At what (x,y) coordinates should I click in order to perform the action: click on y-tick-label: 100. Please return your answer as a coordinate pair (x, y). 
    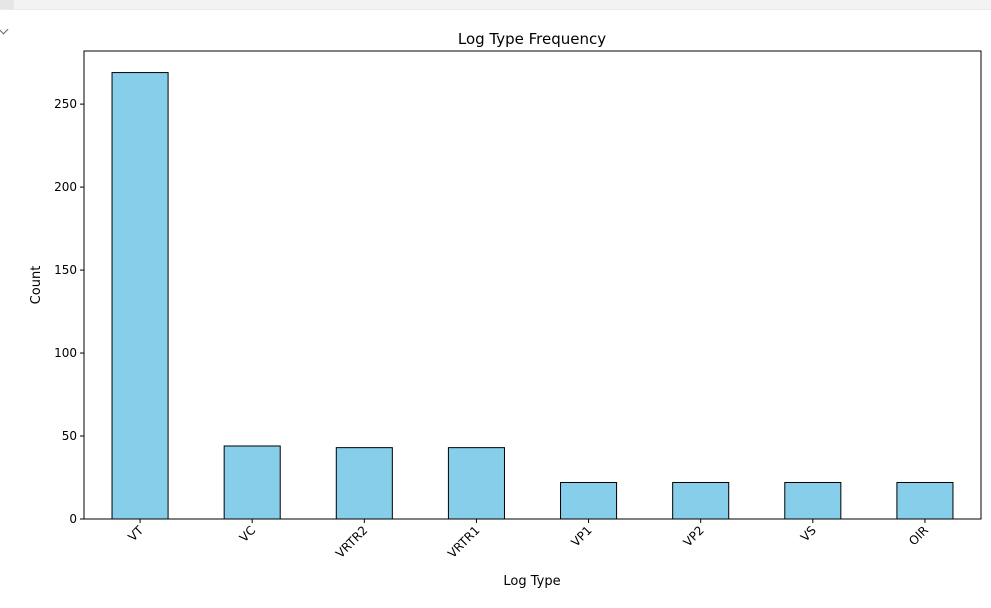
    Looking at the image, I should click on (65, 353).